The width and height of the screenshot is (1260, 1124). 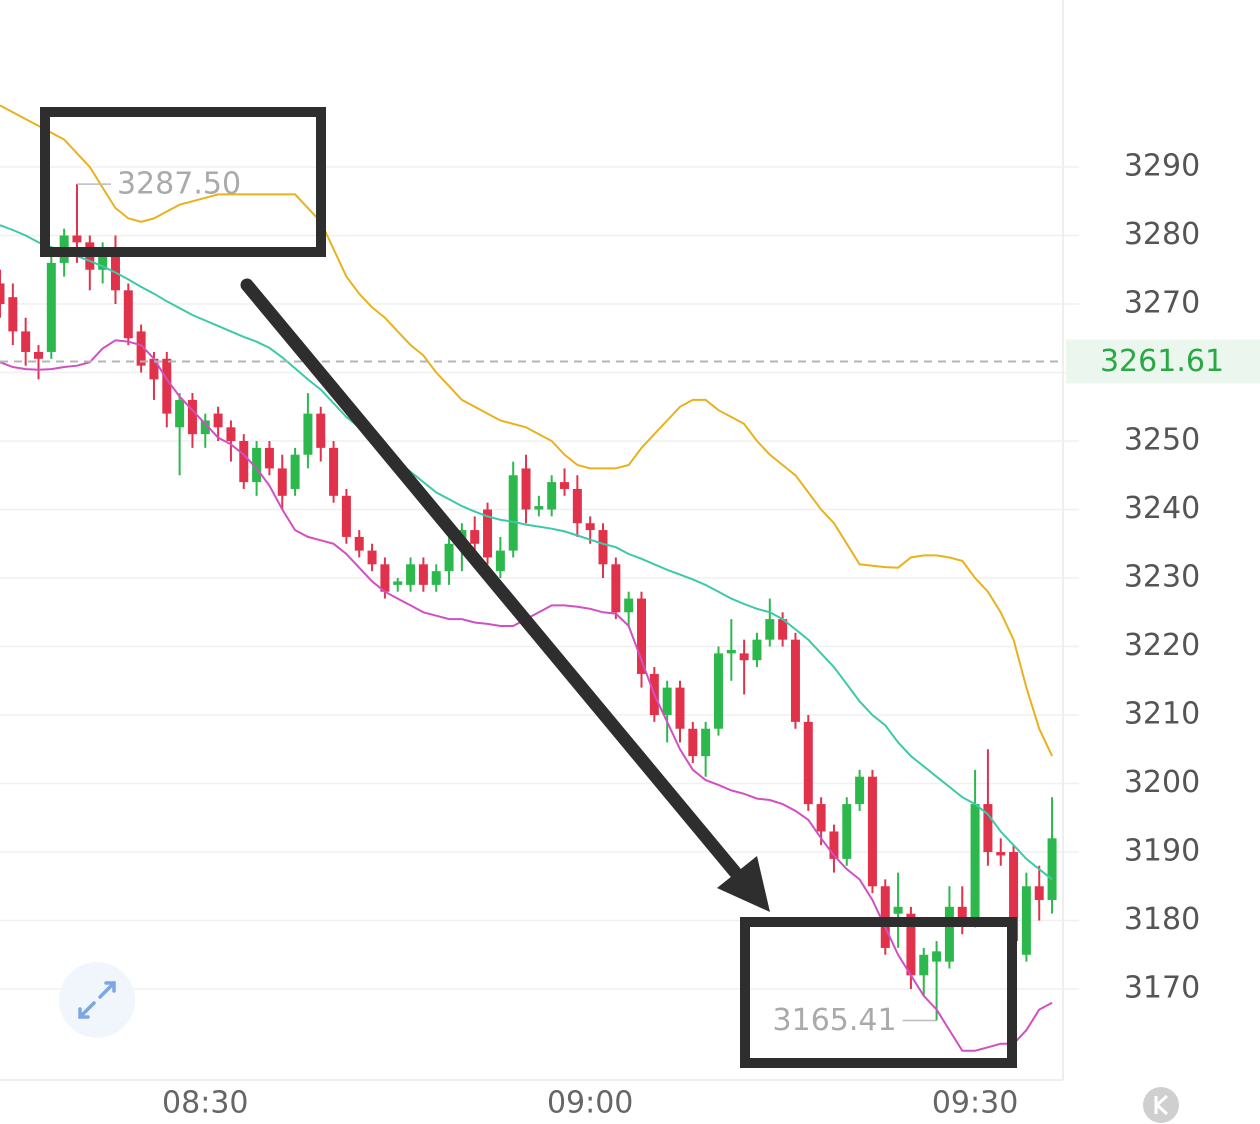 I want to click on expand-bg, so click(x=97, y=1000).